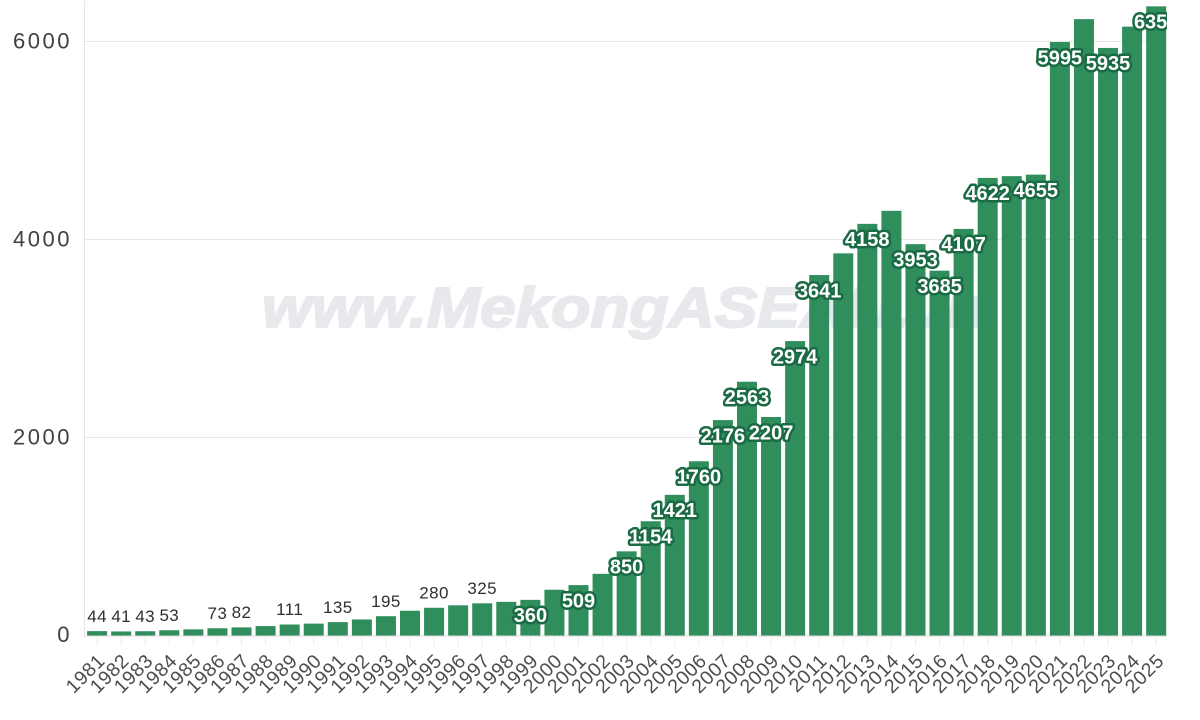 The image size is (1200, 720). Describe the element at coordinates (987, 194) in the screenshot. I see `svg-text: 4622` at that location.